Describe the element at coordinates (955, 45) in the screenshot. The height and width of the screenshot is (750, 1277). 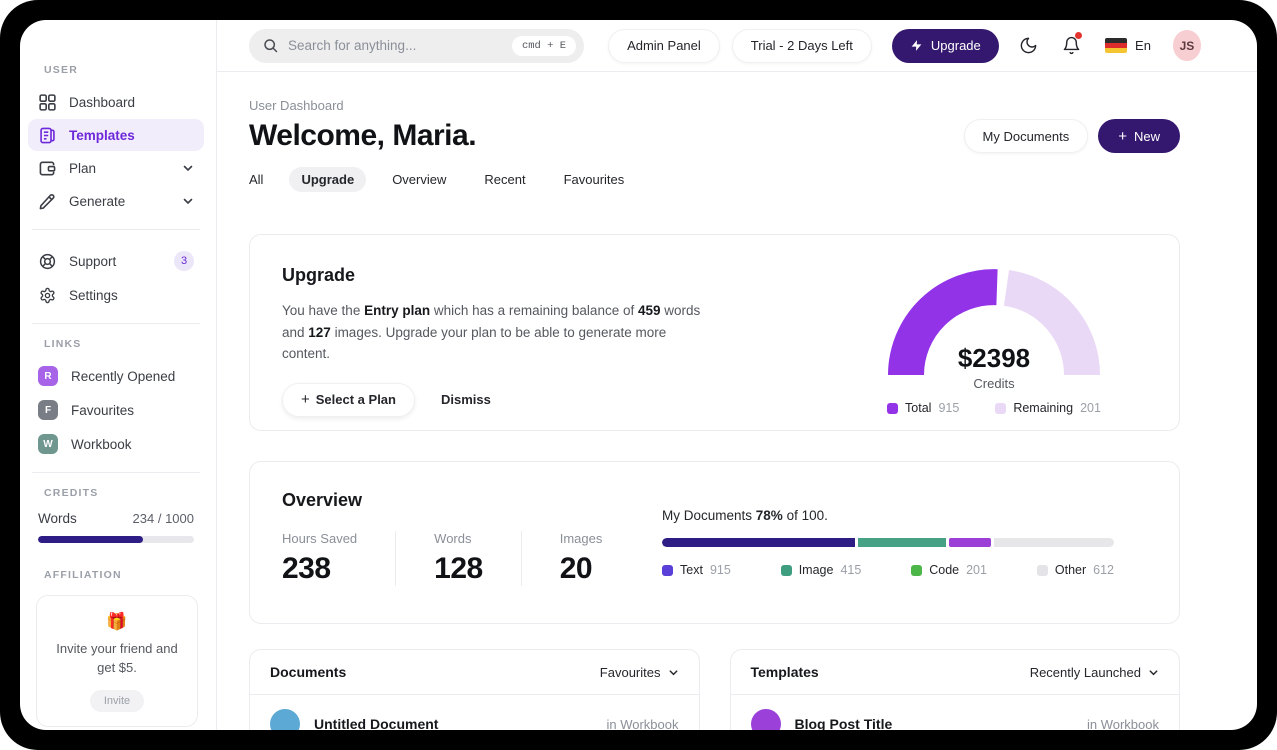
I see `upgrade-button-label: Upgrade` at that location.